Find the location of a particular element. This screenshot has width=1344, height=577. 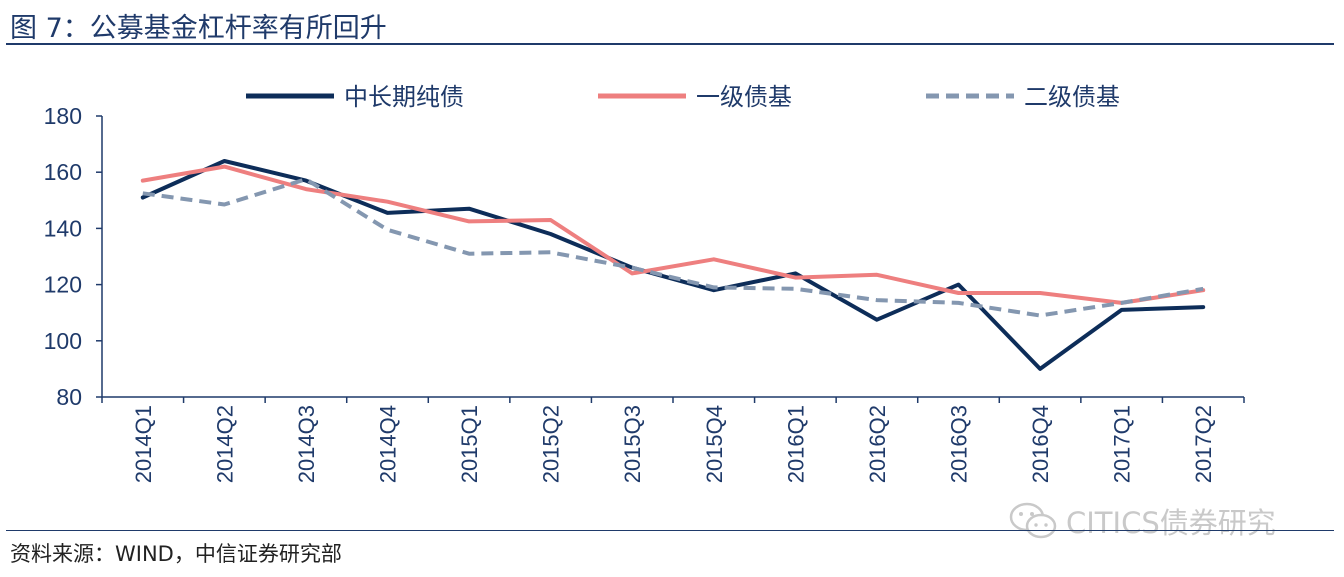

x-tick-label: 2016Q1 is located at coordinates (795, 444).